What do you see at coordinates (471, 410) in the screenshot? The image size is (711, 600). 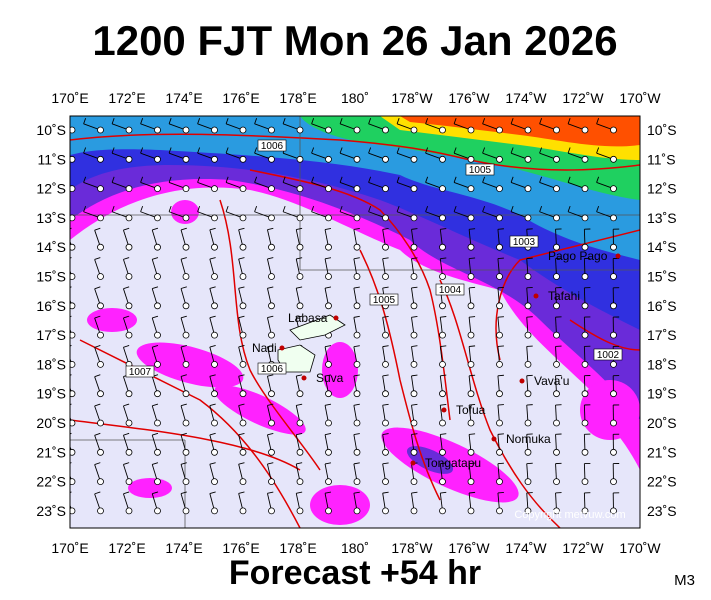 I see `place-label: Tofua` at bounding box center [471, 410].